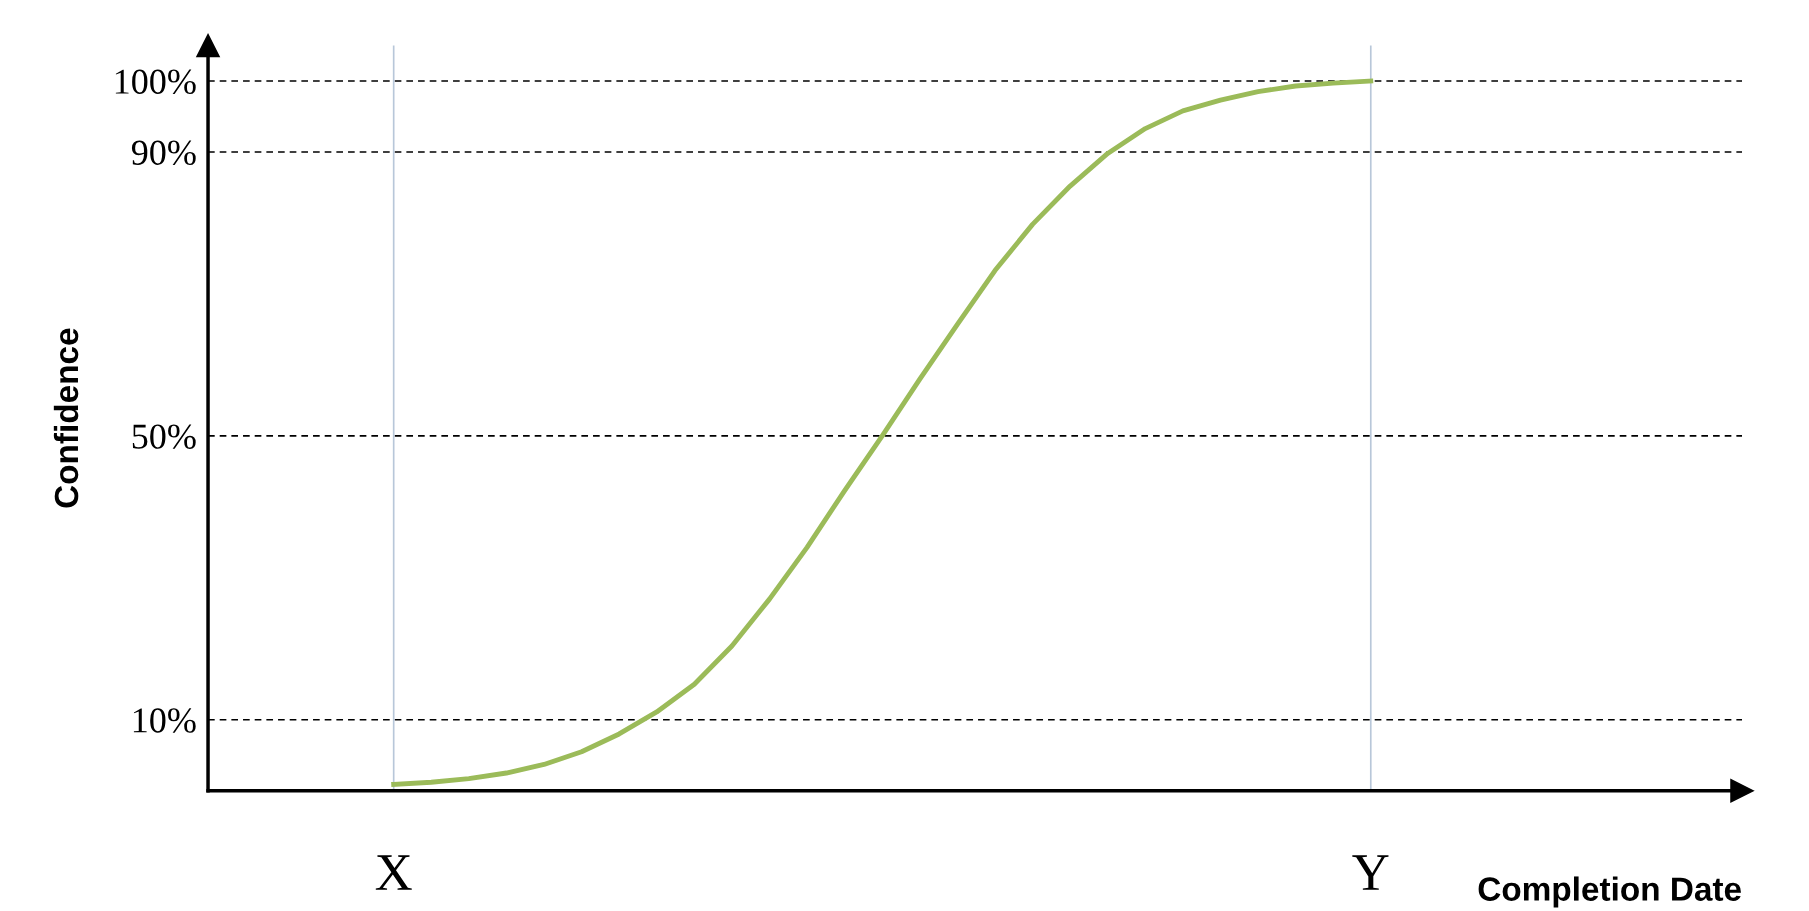 The width and height of the screenshot is (1809, 911). What do you see at coordinates (163, 153) in the screenshot?
I see `y-tick-label: 90%` at bounding box center [163, 153].